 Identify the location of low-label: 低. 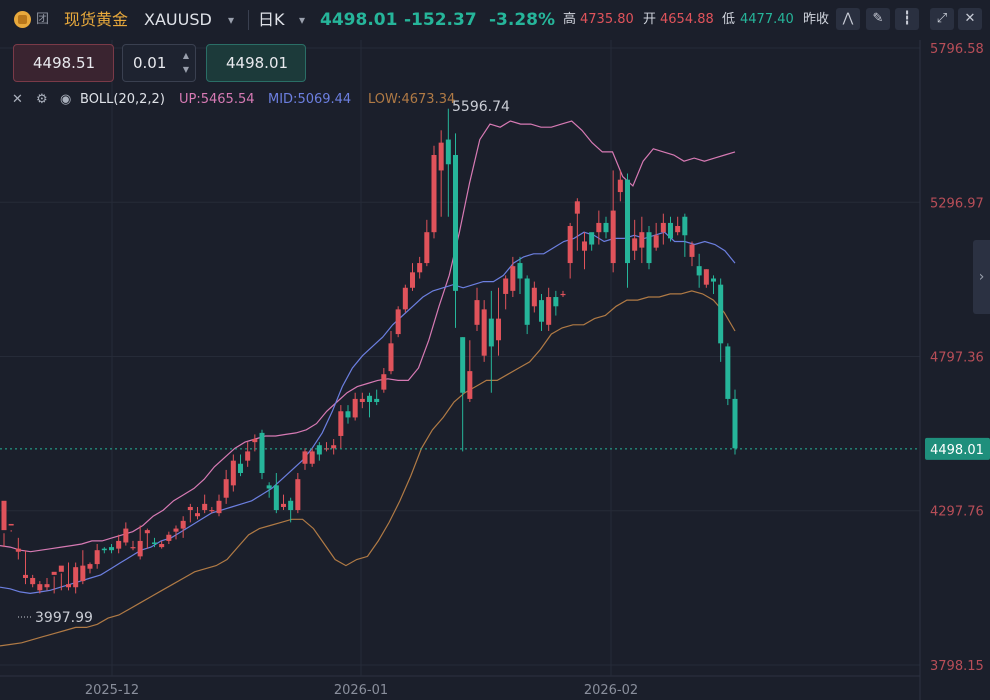
(729, 19).